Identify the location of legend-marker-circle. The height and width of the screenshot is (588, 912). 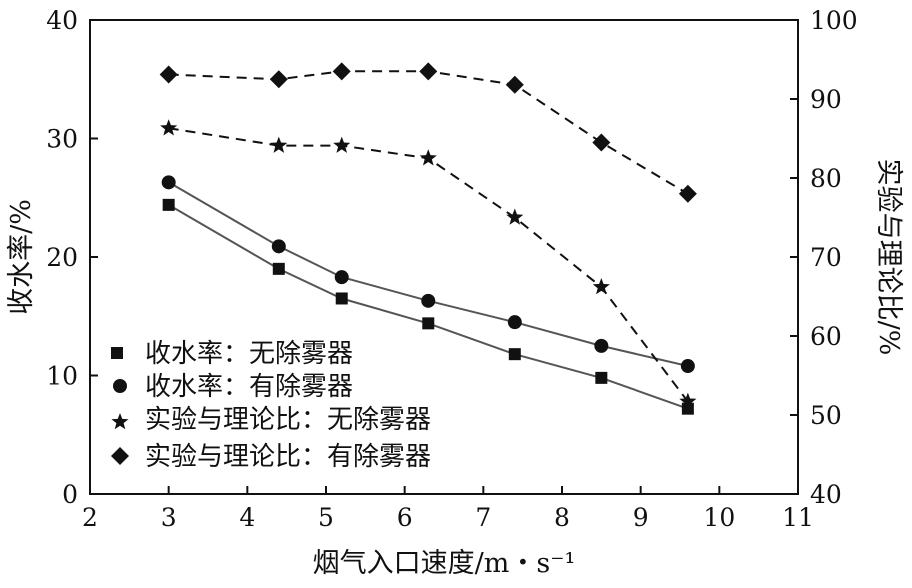
(120, 386).